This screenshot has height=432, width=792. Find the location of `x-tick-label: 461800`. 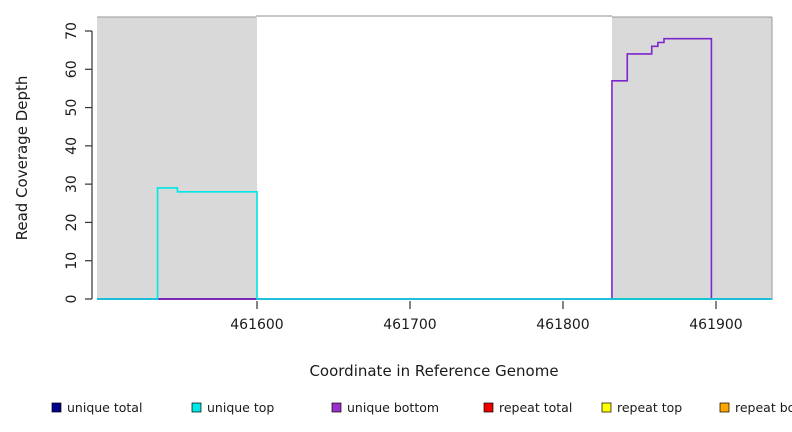

x-tick-label: 461800 is located at coordinates (562, 325).